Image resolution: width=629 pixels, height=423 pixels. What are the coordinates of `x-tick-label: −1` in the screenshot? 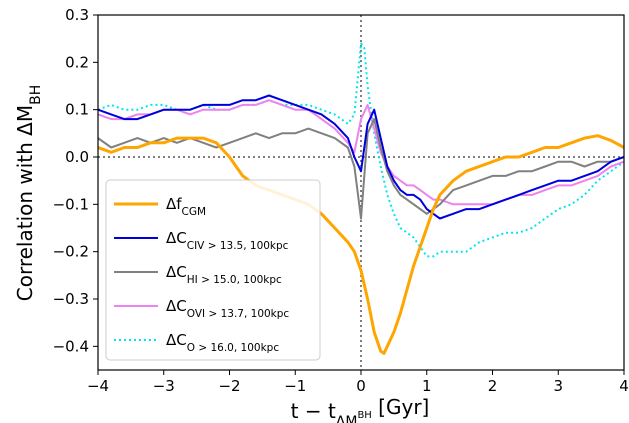 It's located at (295, 386).